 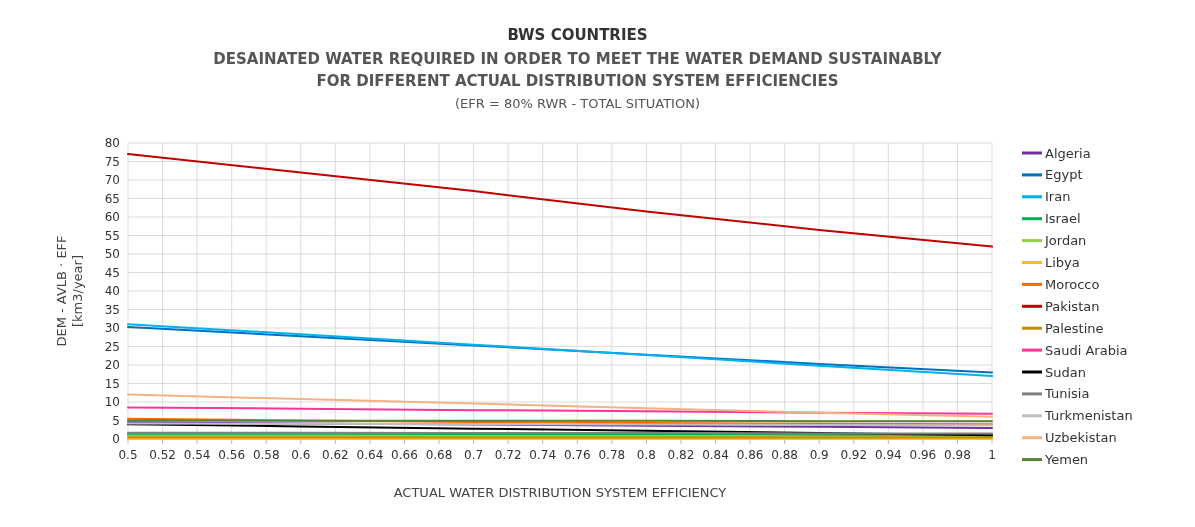 What do you see at coordinates (1074, 328) in the screenshot?
I see `legend-label: Palestine` at bounding box center [1074, 328].